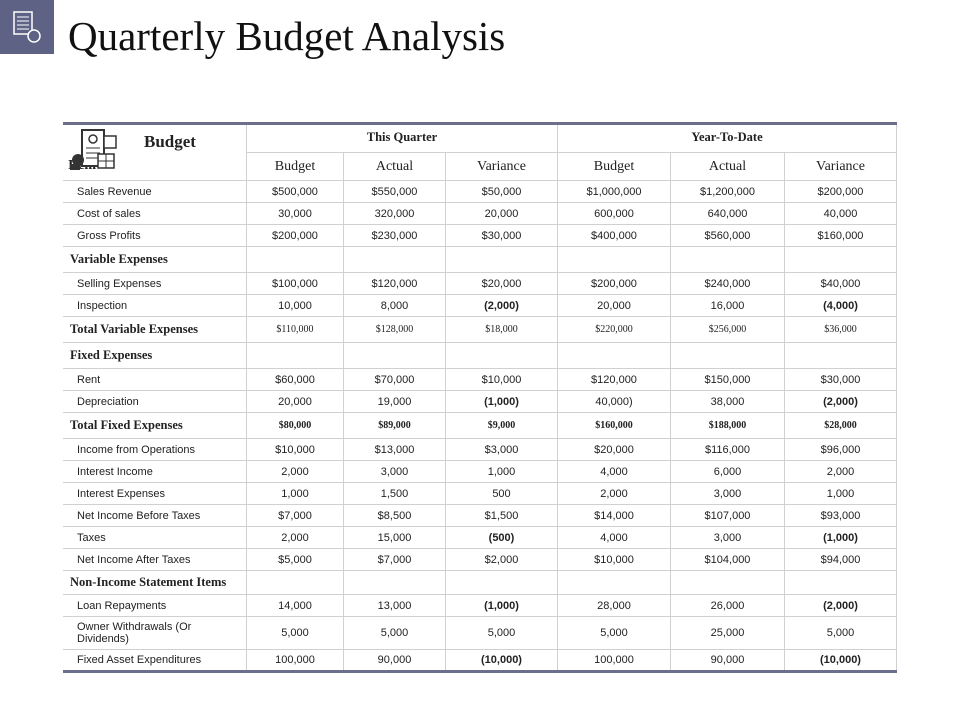 Image resolution: width=960 pixels, height=720 pixels. Describe the element at coordinates (155, 538) in the screenshot. I see `row-label: Taxes` at that location.